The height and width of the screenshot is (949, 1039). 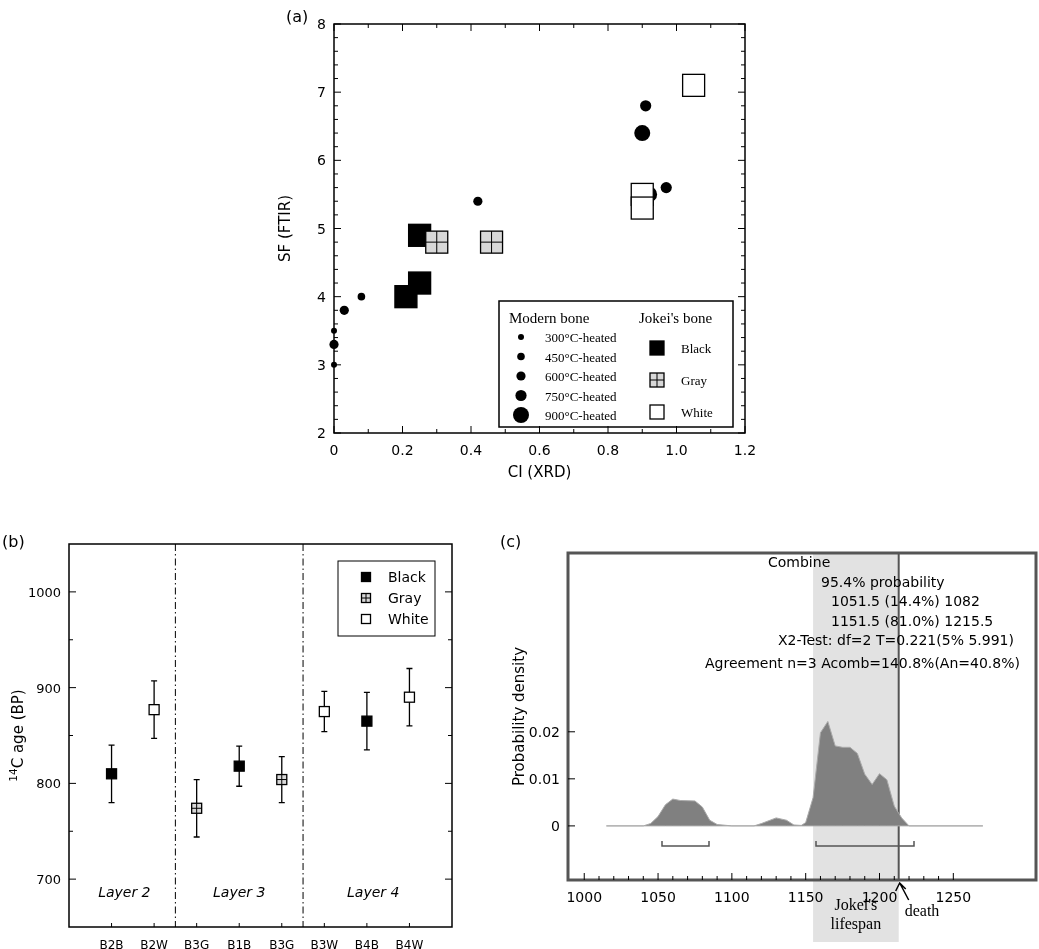 What do you see at coordinates (581, 415) in the screenshot?
I see `legend-label: 900°C-heated` at bounding box center [581, 415].